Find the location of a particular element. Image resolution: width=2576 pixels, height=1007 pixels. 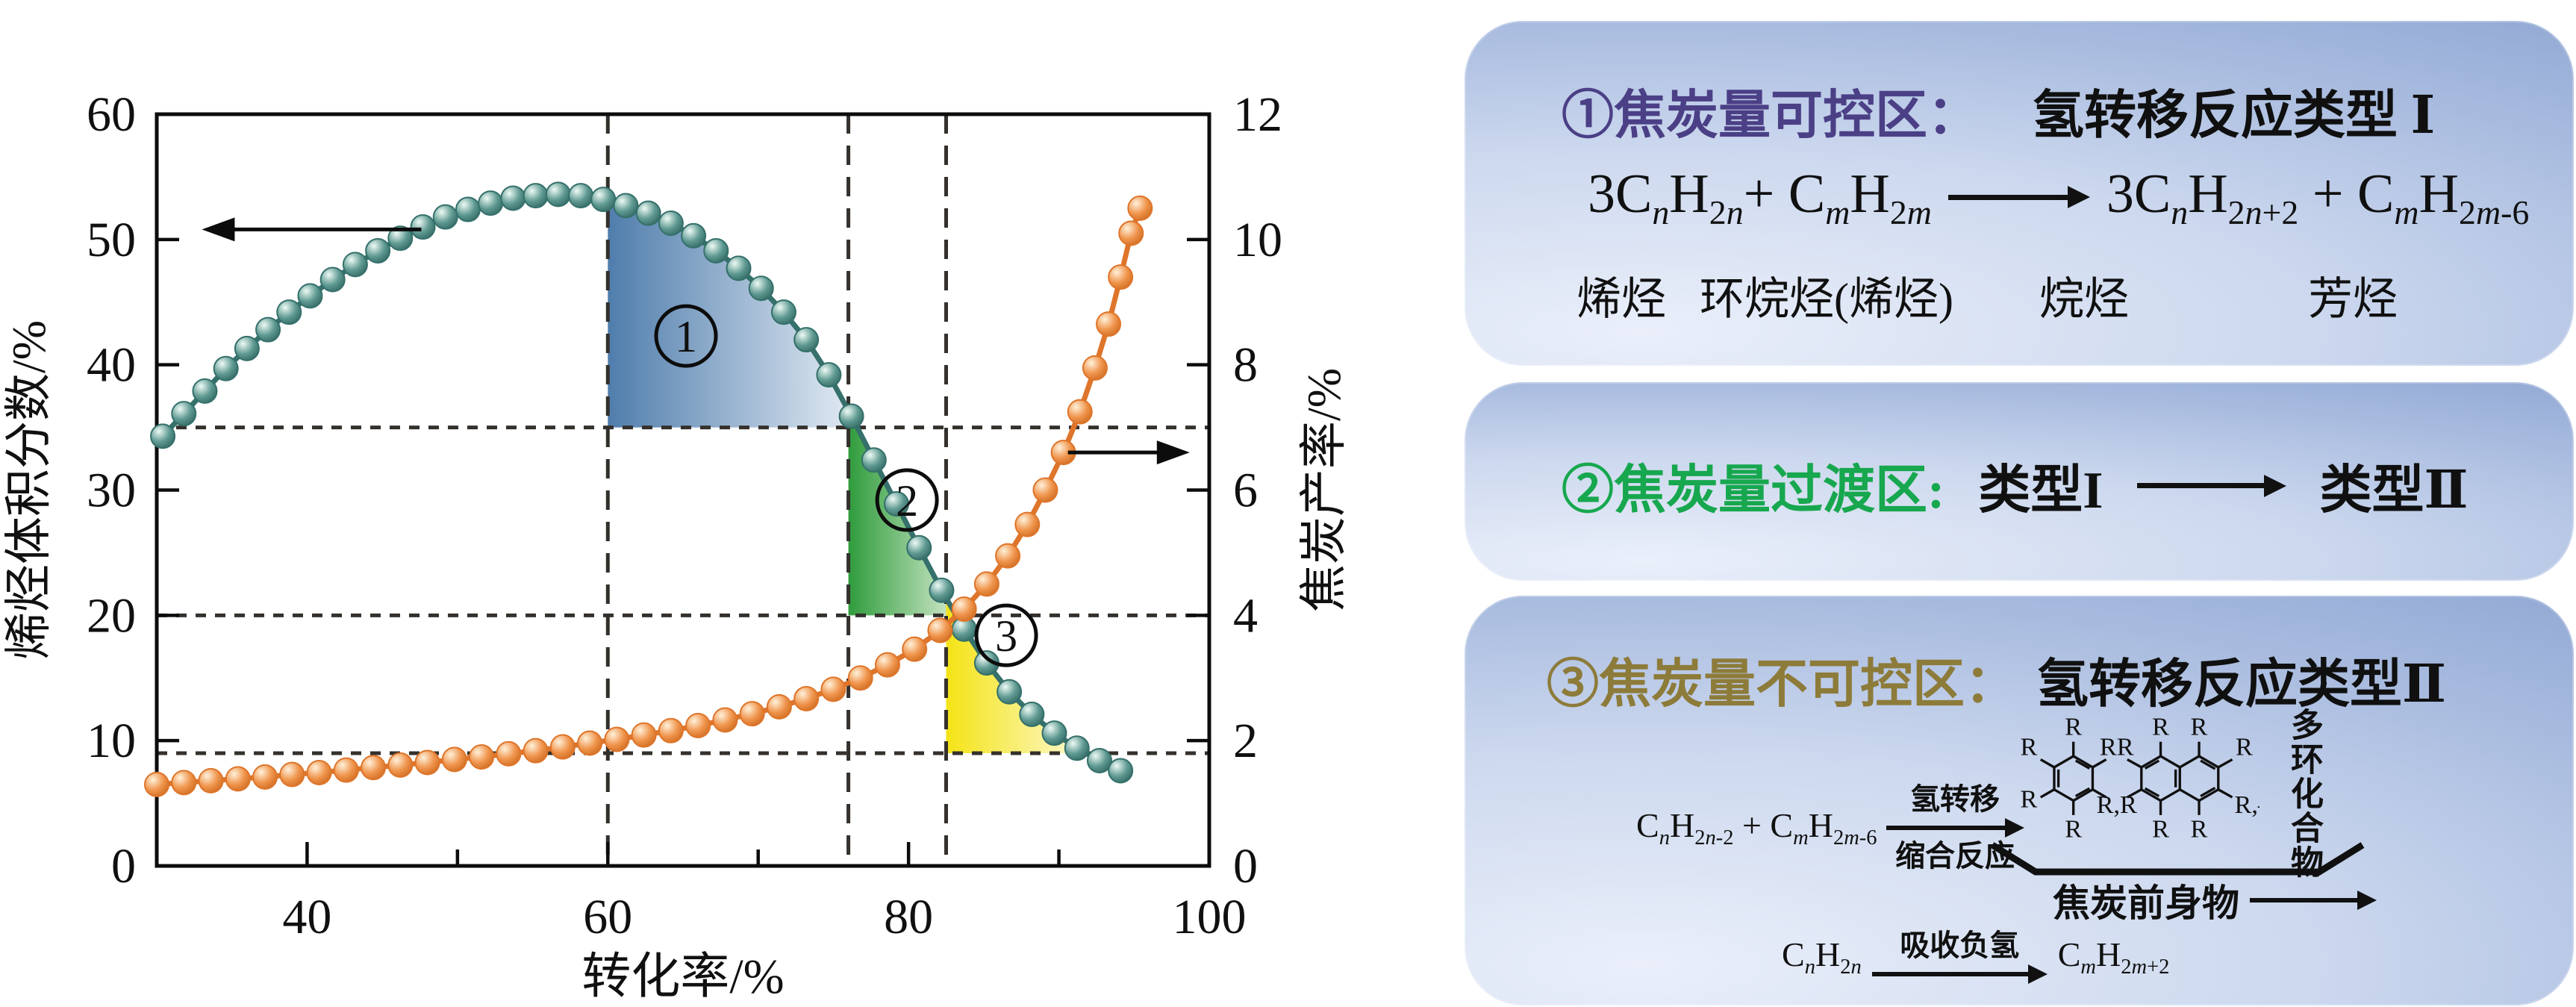

hydride-absorption-arrow: 吸收负氢 is located at coordinates (1959, 956).